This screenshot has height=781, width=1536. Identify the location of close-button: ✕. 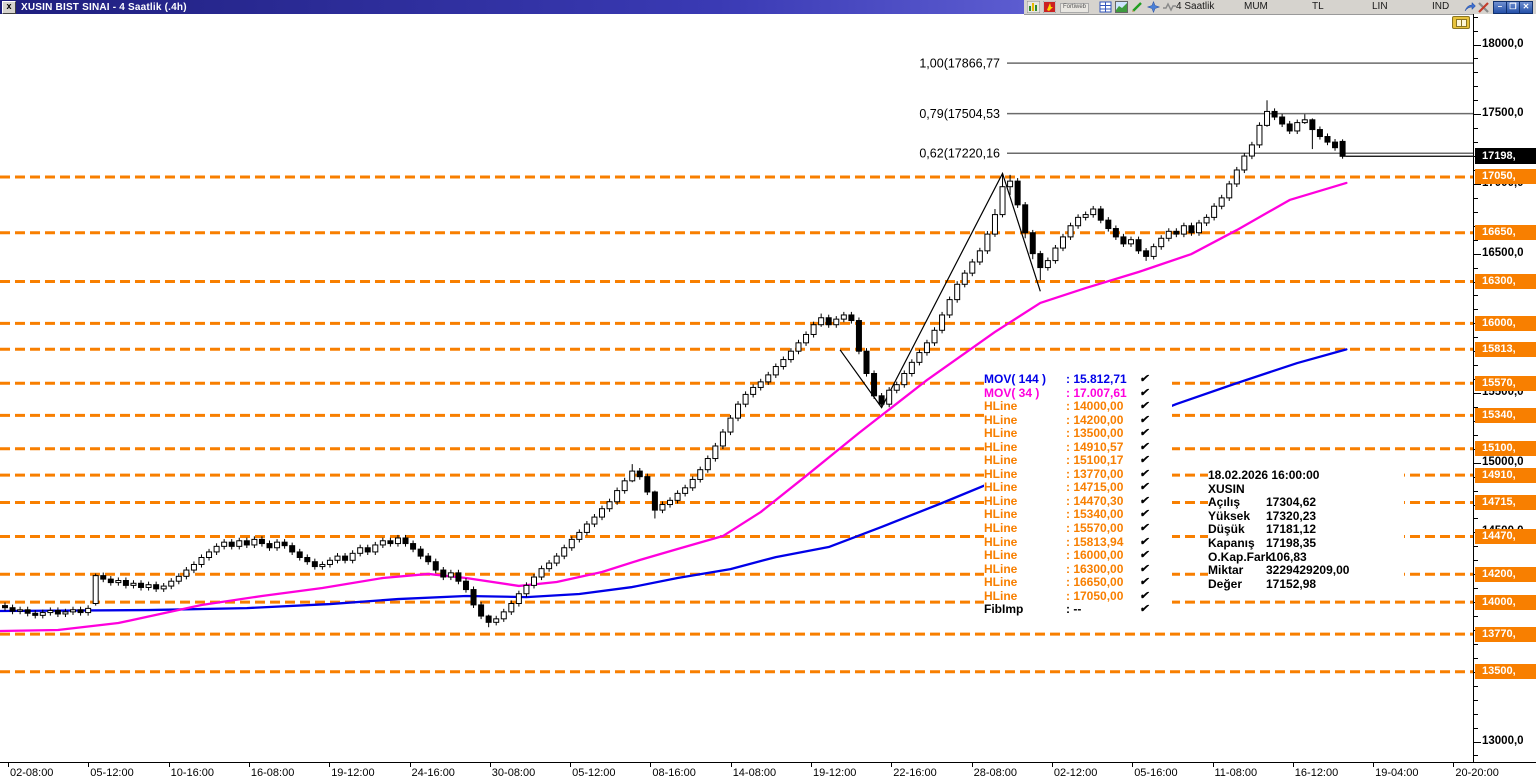
(1526, 7).